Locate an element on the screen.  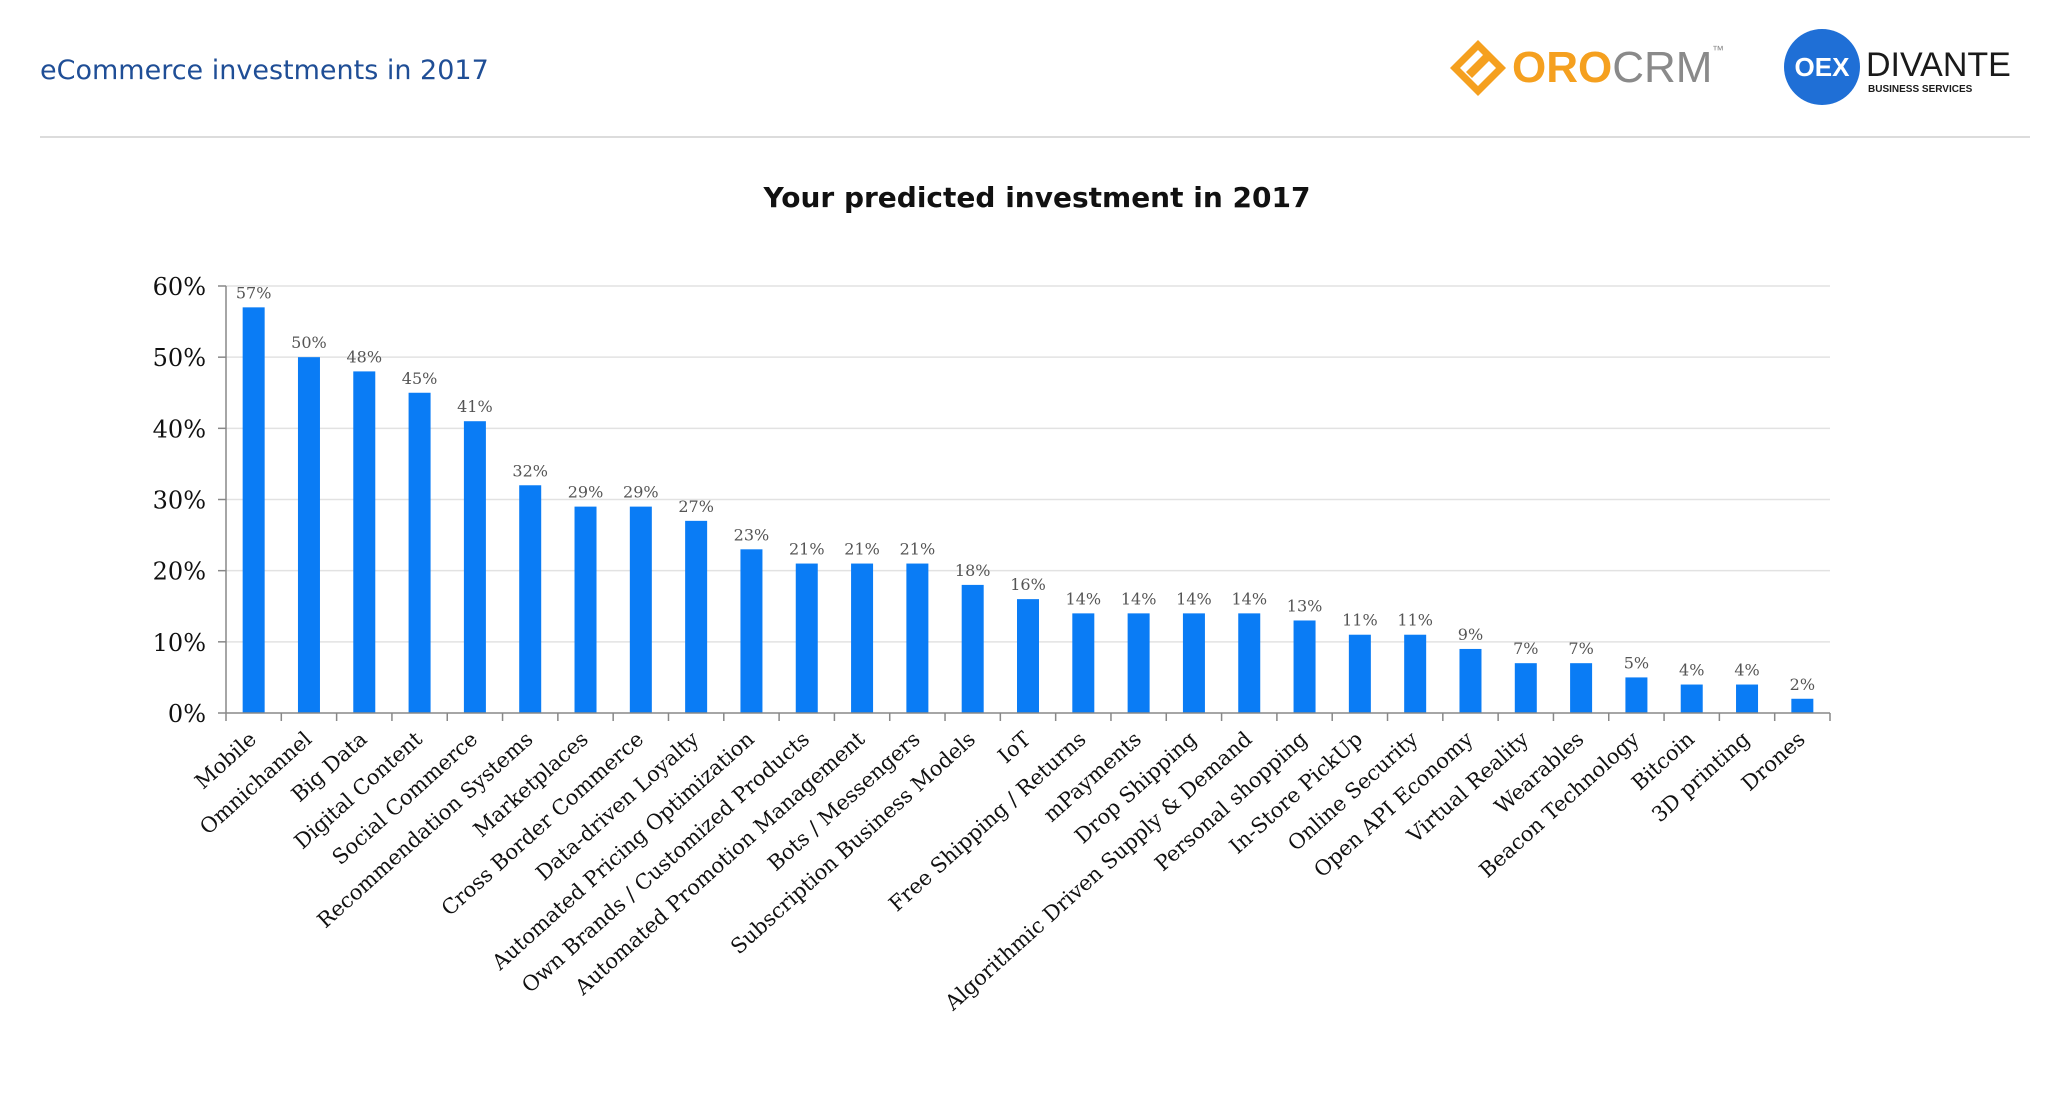
data-label: 48% is located at coordinates (364, 356).